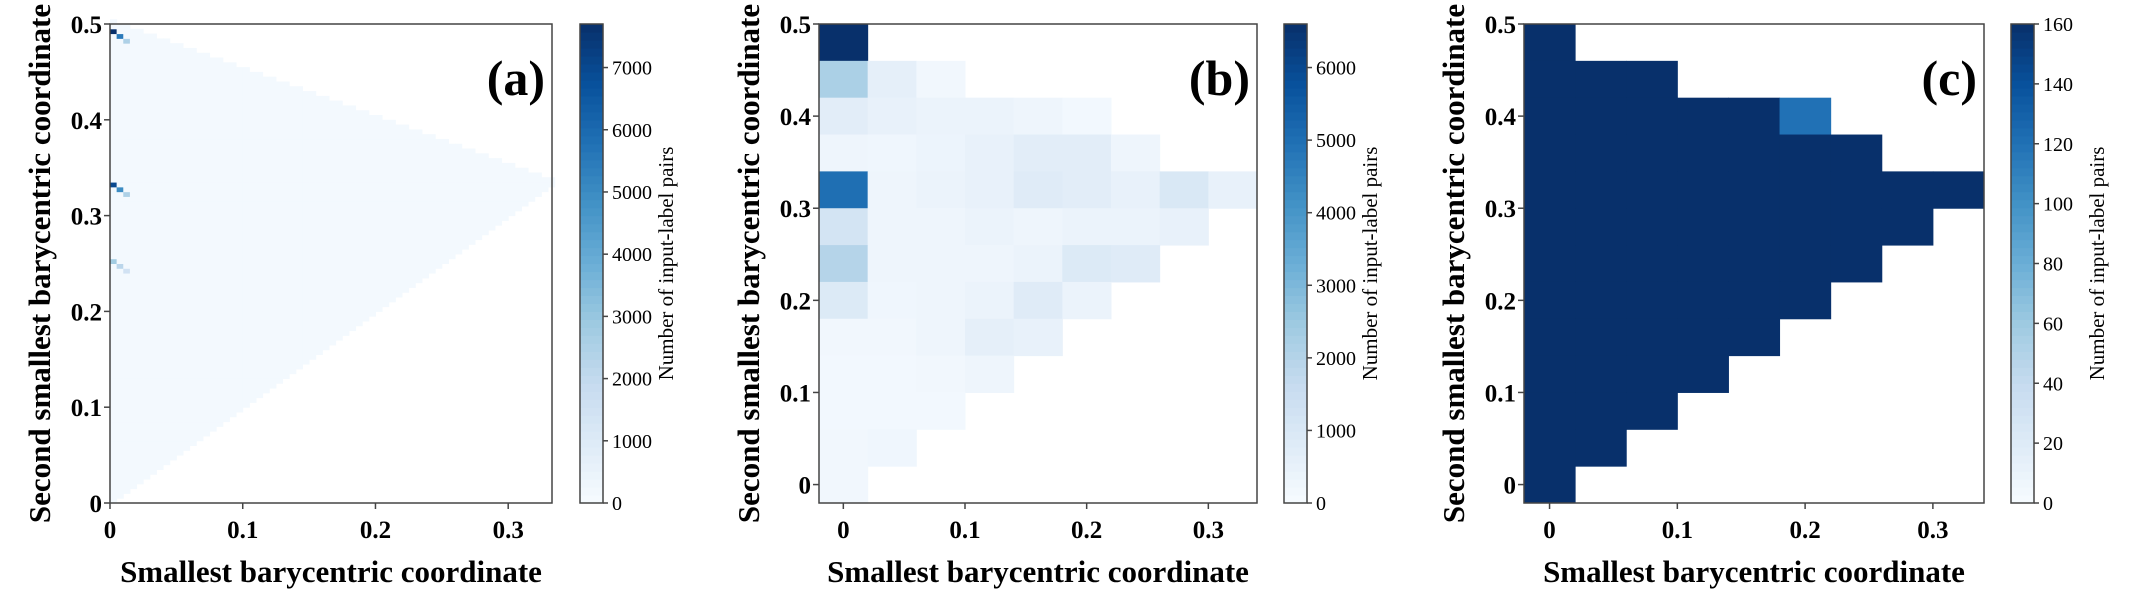 Image resolution: width=2131 pixels, height=607 pixels. Describe the element at coordinates (2053, 324) in the screenshot. I see `colorbar-tick-label: 60` at that location.